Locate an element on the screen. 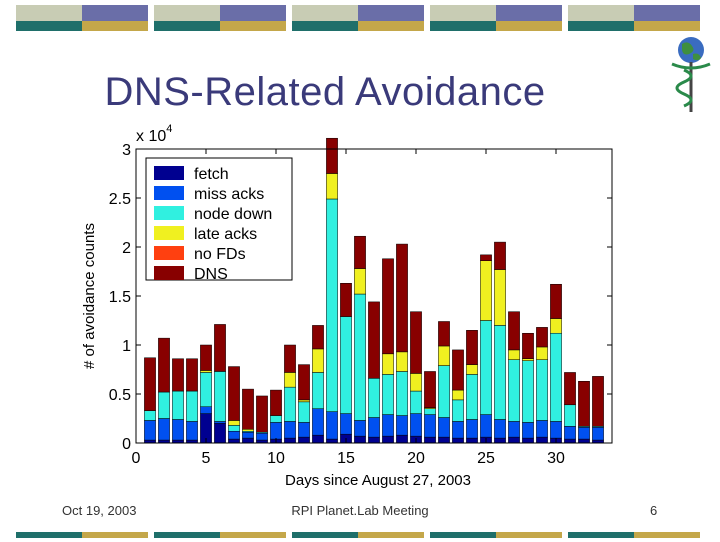 The width and height of the screenshot is (720, 542). y-tick-label: 1 is located at coordinates (126, 346).